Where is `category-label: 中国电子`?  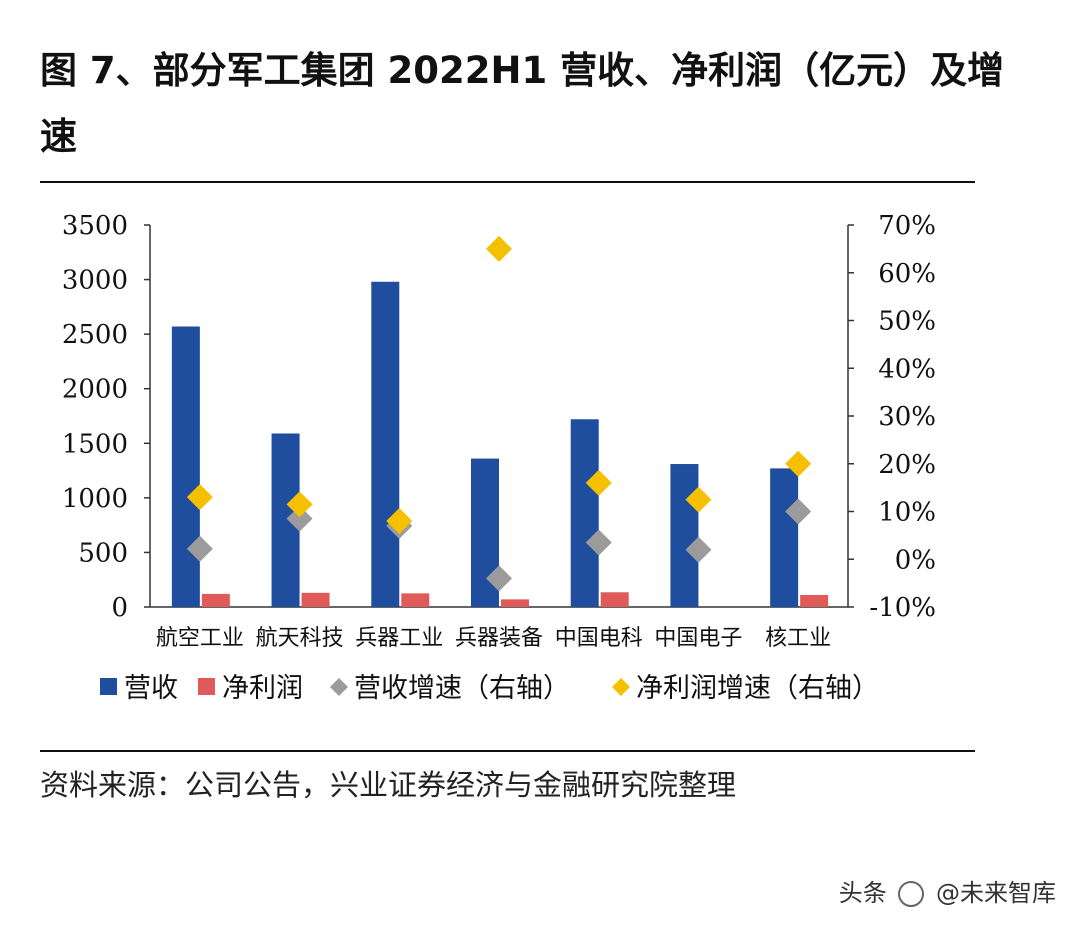
category-label: 中国电子 is located at coordinates (698, 638).